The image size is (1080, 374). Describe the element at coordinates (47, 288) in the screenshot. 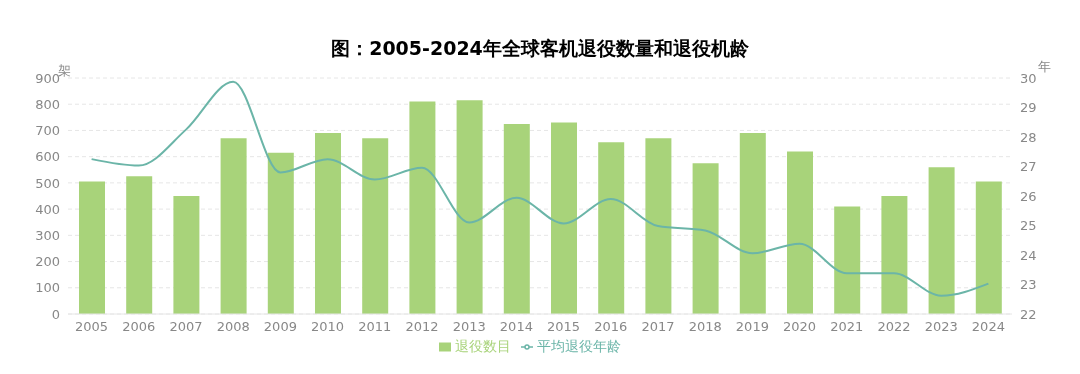

I see `y-tick-label: 100` at that location.